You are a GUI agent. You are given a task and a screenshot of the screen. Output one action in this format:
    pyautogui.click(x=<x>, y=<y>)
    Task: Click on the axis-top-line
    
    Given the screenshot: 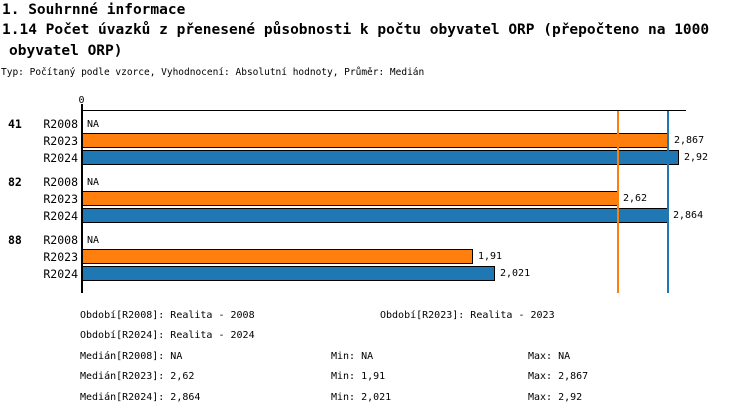 What is the action you would take?
    pyautogui.click(x=383, y=110)
    